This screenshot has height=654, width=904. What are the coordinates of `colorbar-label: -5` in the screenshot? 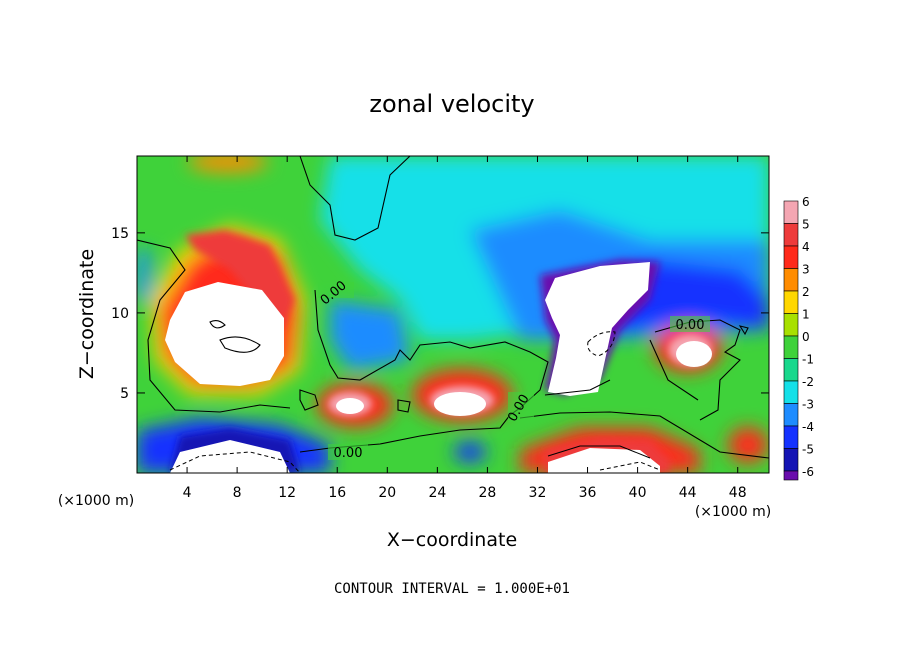 It's located at (808, 450).